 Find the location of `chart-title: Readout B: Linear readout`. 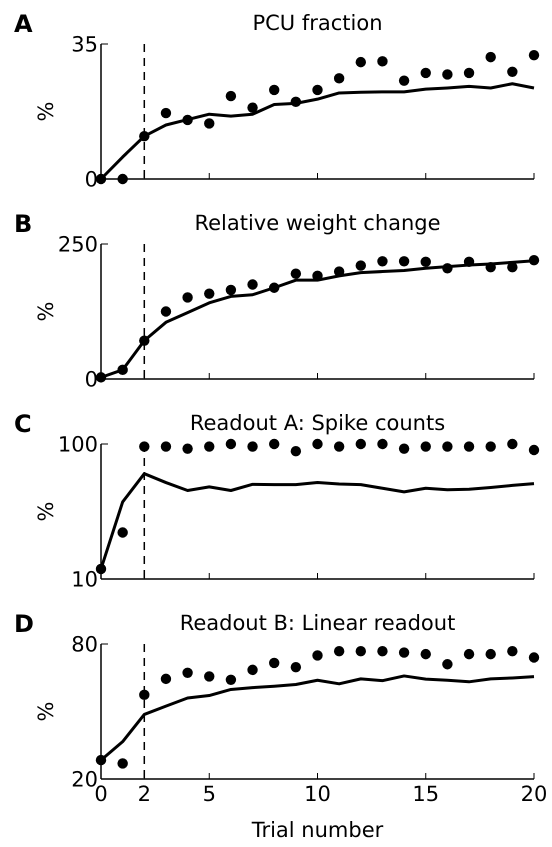

chart-title: Readout B: Linear readout is located at coordinates (318, 623).